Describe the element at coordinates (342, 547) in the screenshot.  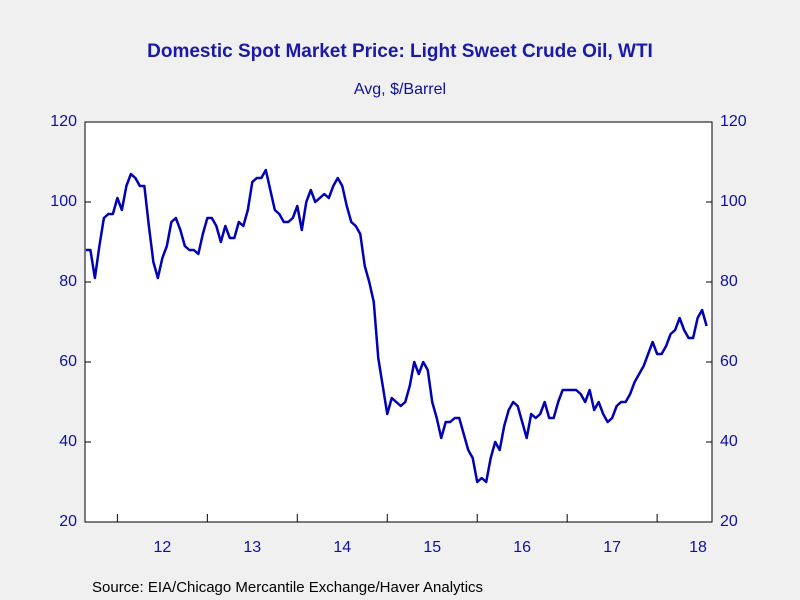
I see `x-tick-label: 14` at that location.